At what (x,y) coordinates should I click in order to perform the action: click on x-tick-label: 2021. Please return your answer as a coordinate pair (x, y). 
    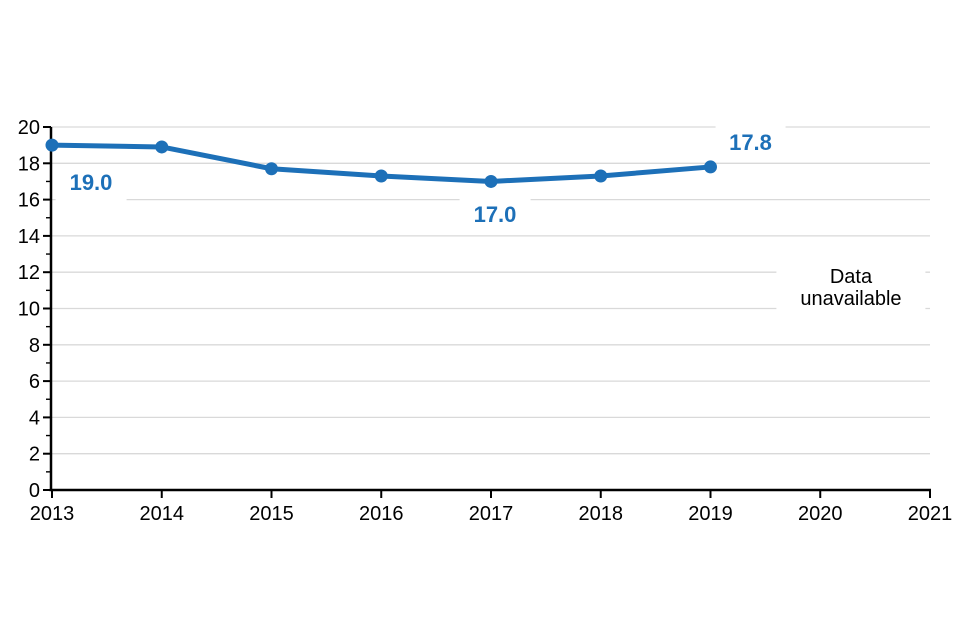
    Looking at the image, I should click on (930, 514).